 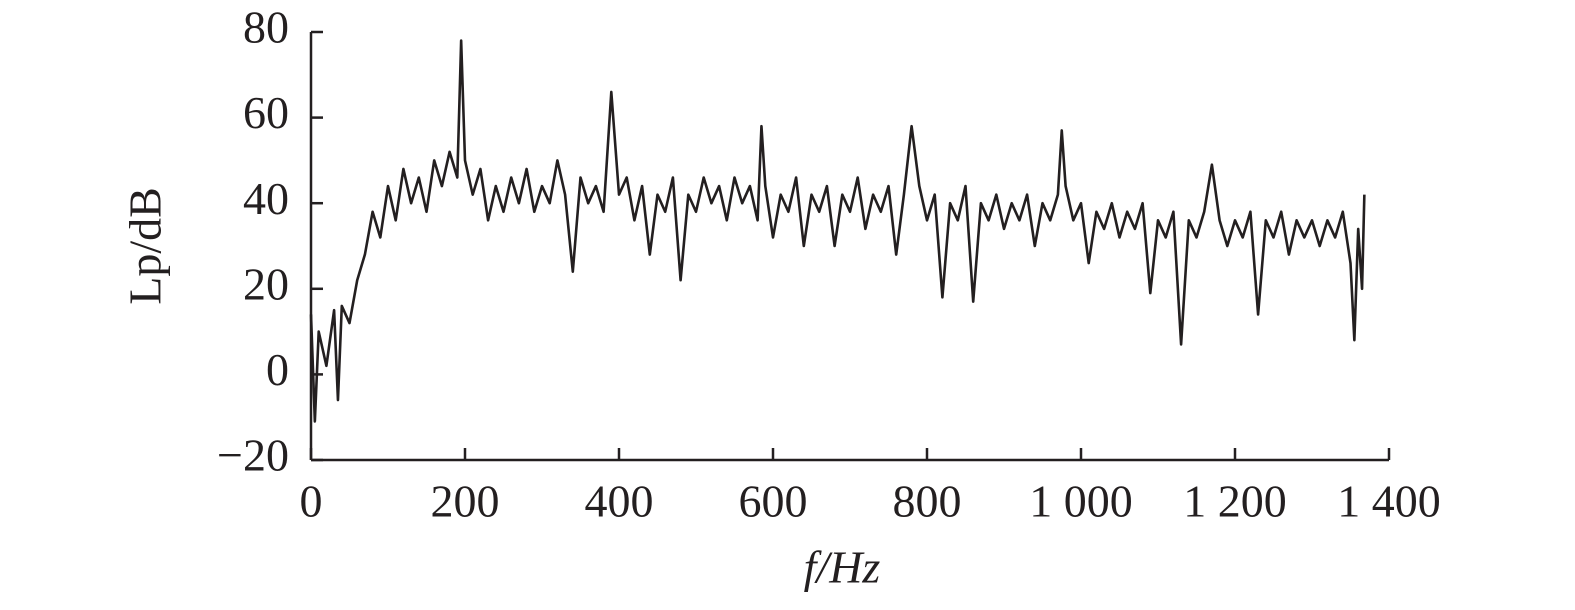 What do you see at coordinates (465, 501) in the screenshot?
I see `x-tick-label: 200` at bounding box center [465, 501].